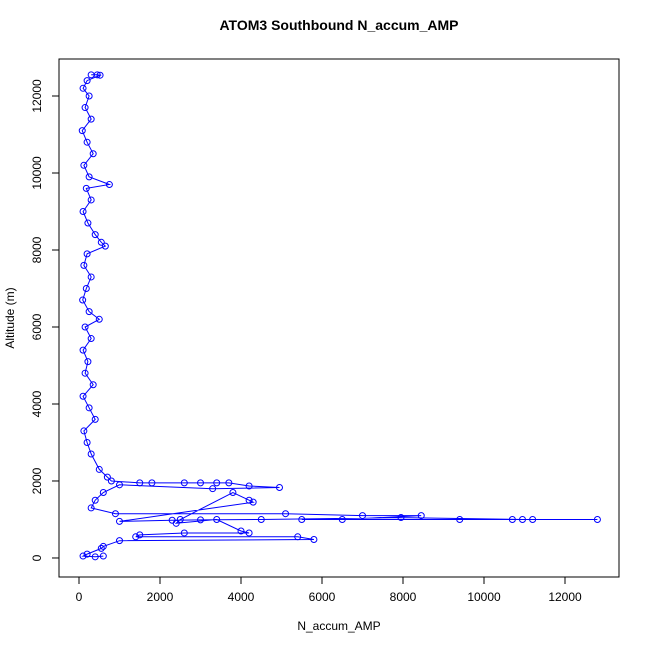 The width and height of the screenshot is (650, 650). Describe the element at coordinates (37, 480) in the screenshot. I see `y-tick-label: 2000` at that location.